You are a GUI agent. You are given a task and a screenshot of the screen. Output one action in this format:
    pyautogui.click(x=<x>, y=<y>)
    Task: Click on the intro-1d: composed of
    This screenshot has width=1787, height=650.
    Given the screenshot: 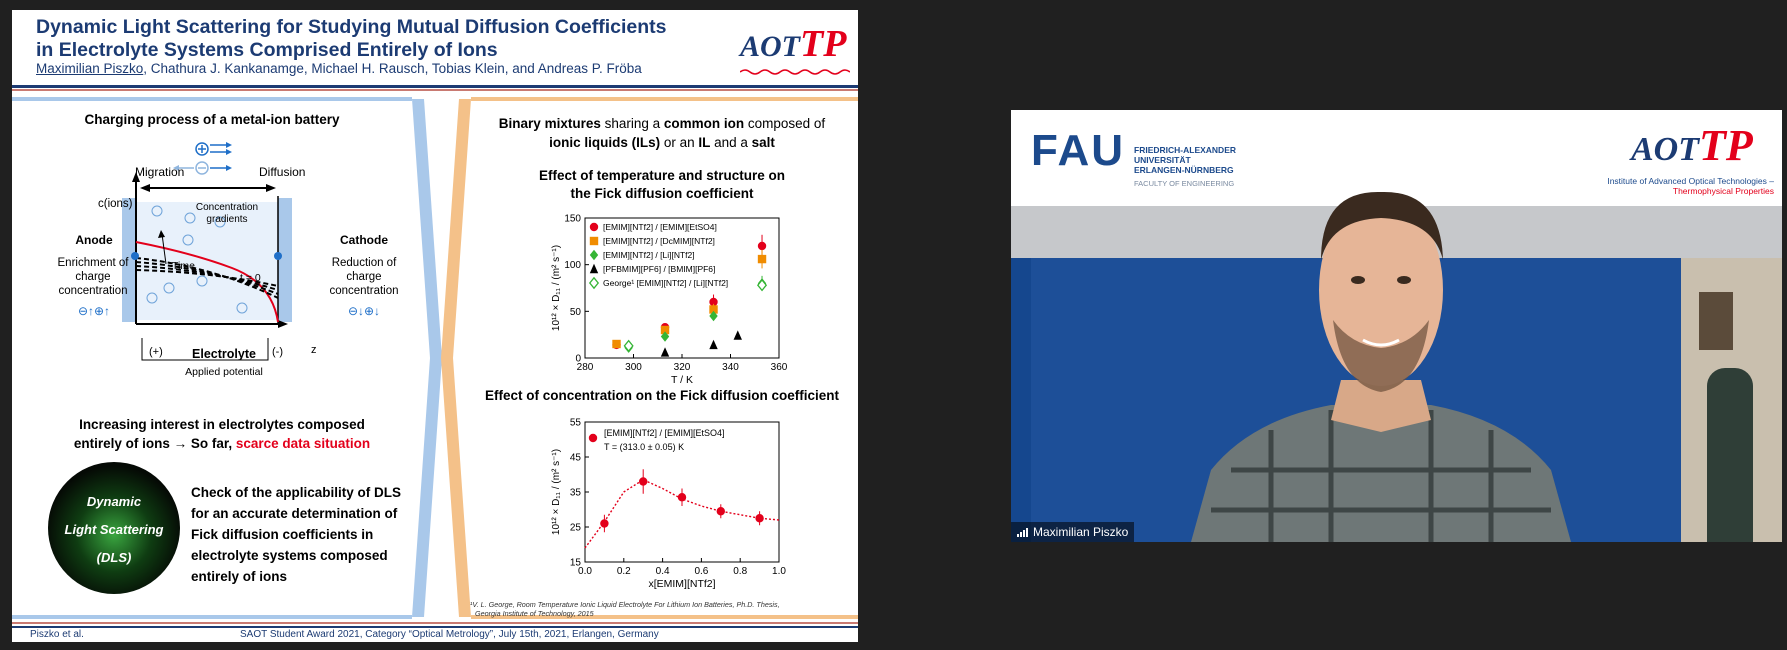 What is the action you would take?
    pyautogui.click(x=785, y=123)
    